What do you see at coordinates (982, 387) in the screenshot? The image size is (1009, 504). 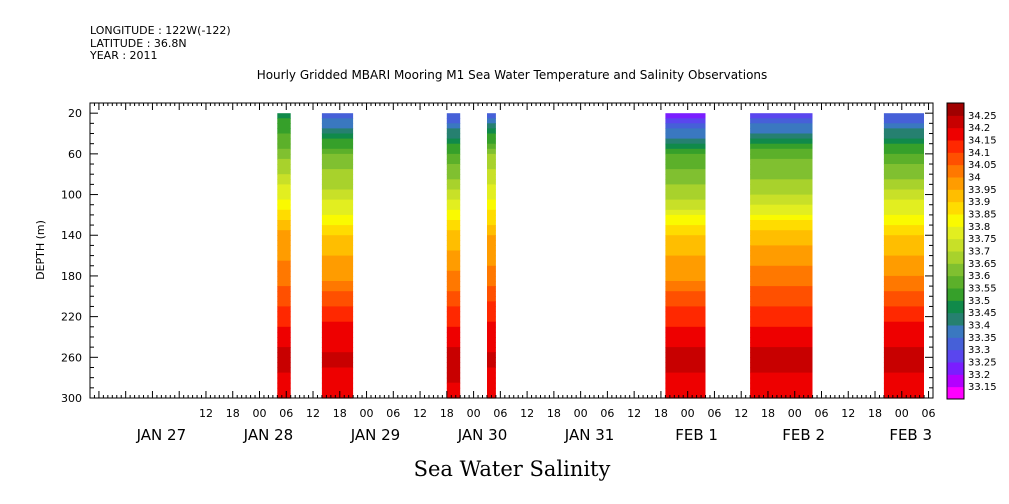 I see `colorbar-label: 33.15` at bounding box center [982, 387].